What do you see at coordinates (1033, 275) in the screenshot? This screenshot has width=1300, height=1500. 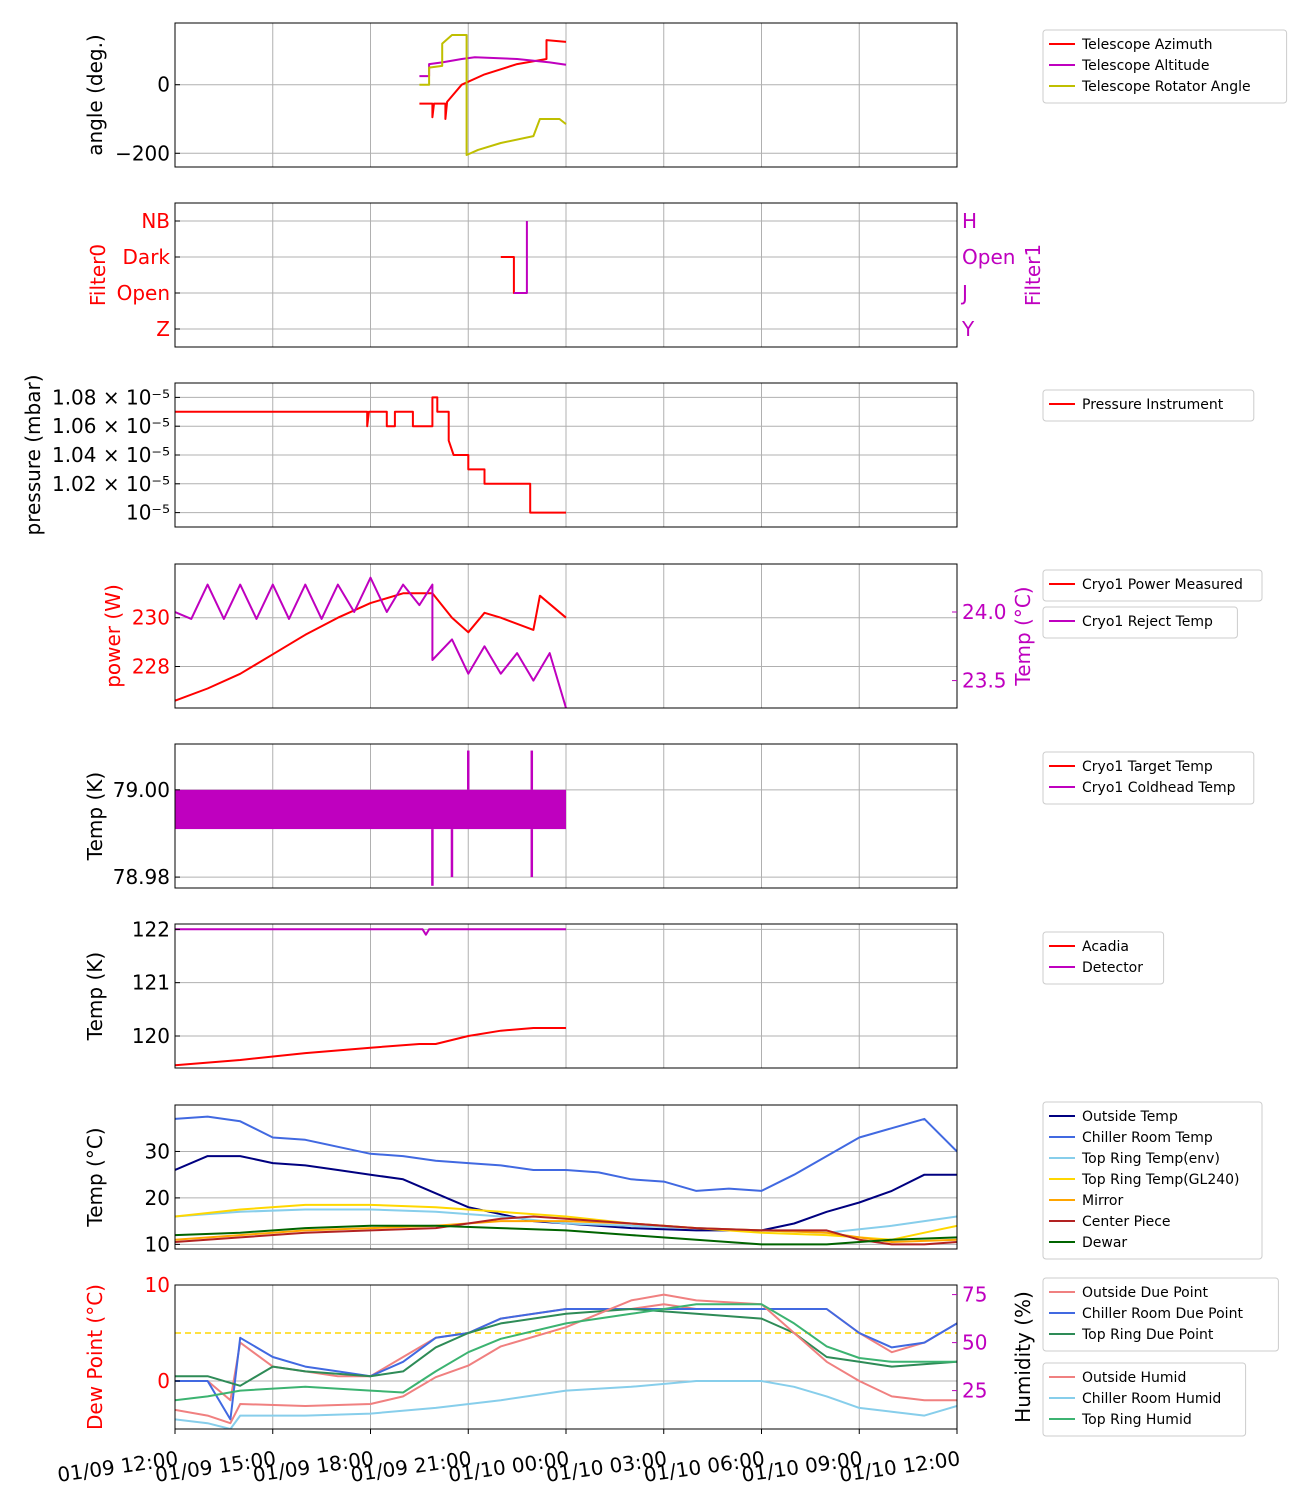 I see `y-axis-label-right: Filter1` at bounding box center [1033, 275].